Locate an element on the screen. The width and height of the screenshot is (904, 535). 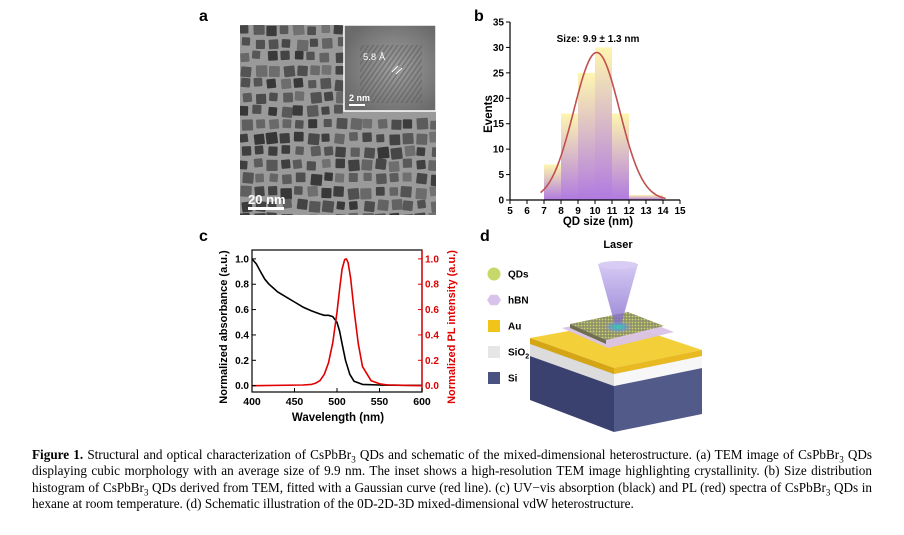
y-tick-label: 0.2 is located at coordinates (242, 361).